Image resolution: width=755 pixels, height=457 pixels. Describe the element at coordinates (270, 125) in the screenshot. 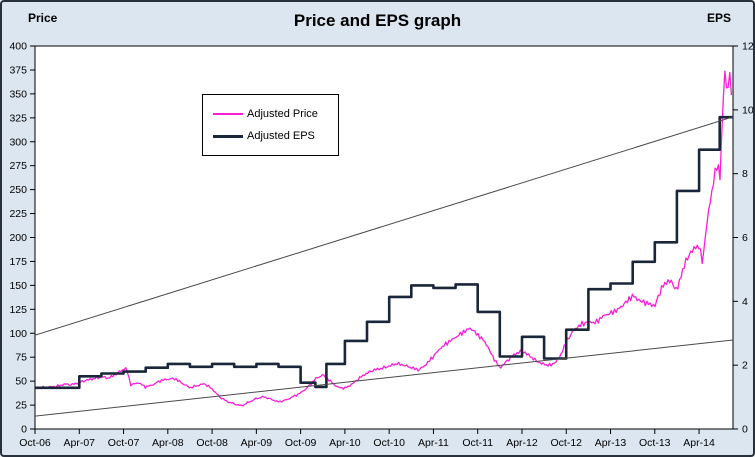

I see `legend: Adjusted Price Adjusted EPS` at that location.